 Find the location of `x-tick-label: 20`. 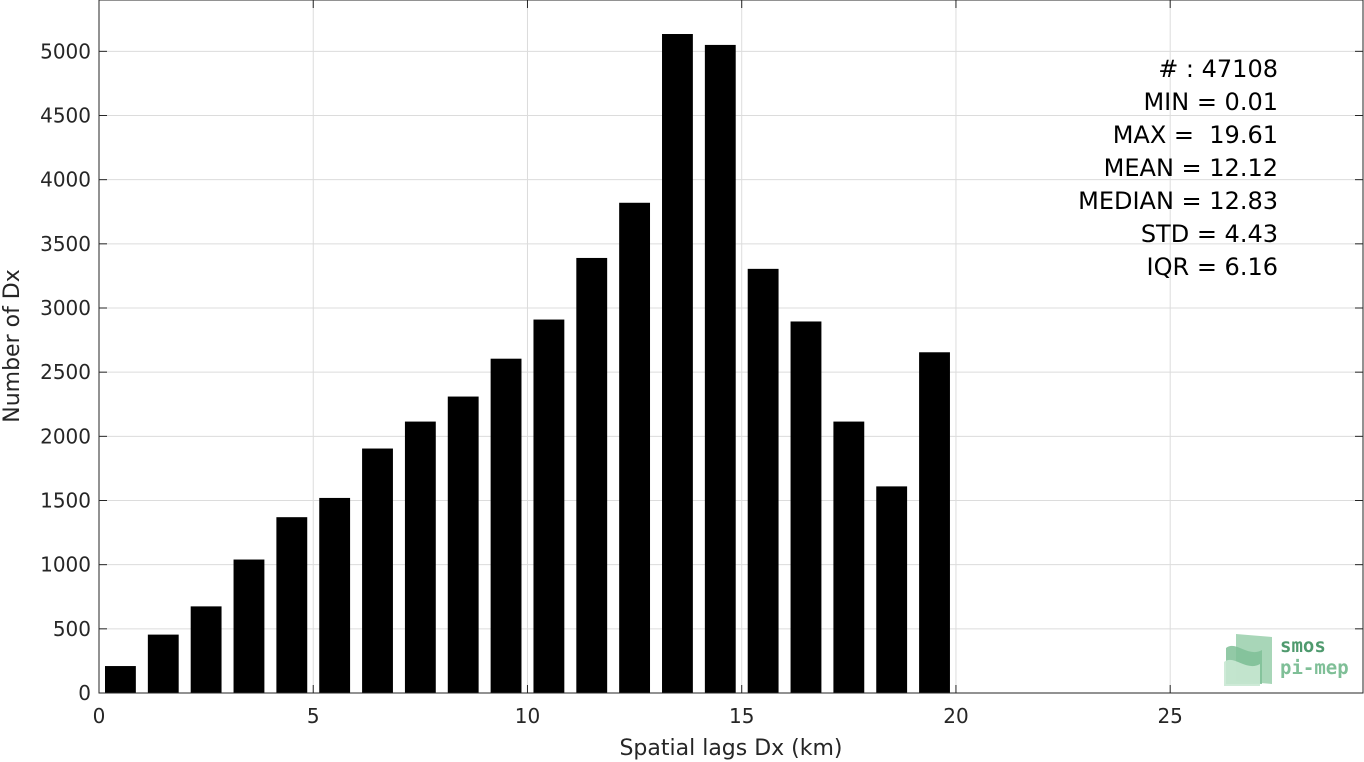

x-tick-label: 20 is located at coordinates (955, 716).